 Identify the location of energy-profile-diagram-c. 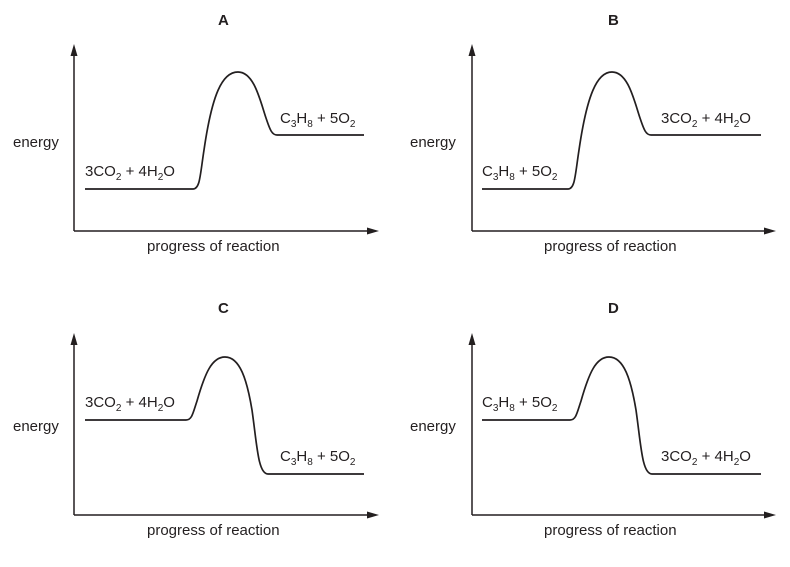
(224, 426).